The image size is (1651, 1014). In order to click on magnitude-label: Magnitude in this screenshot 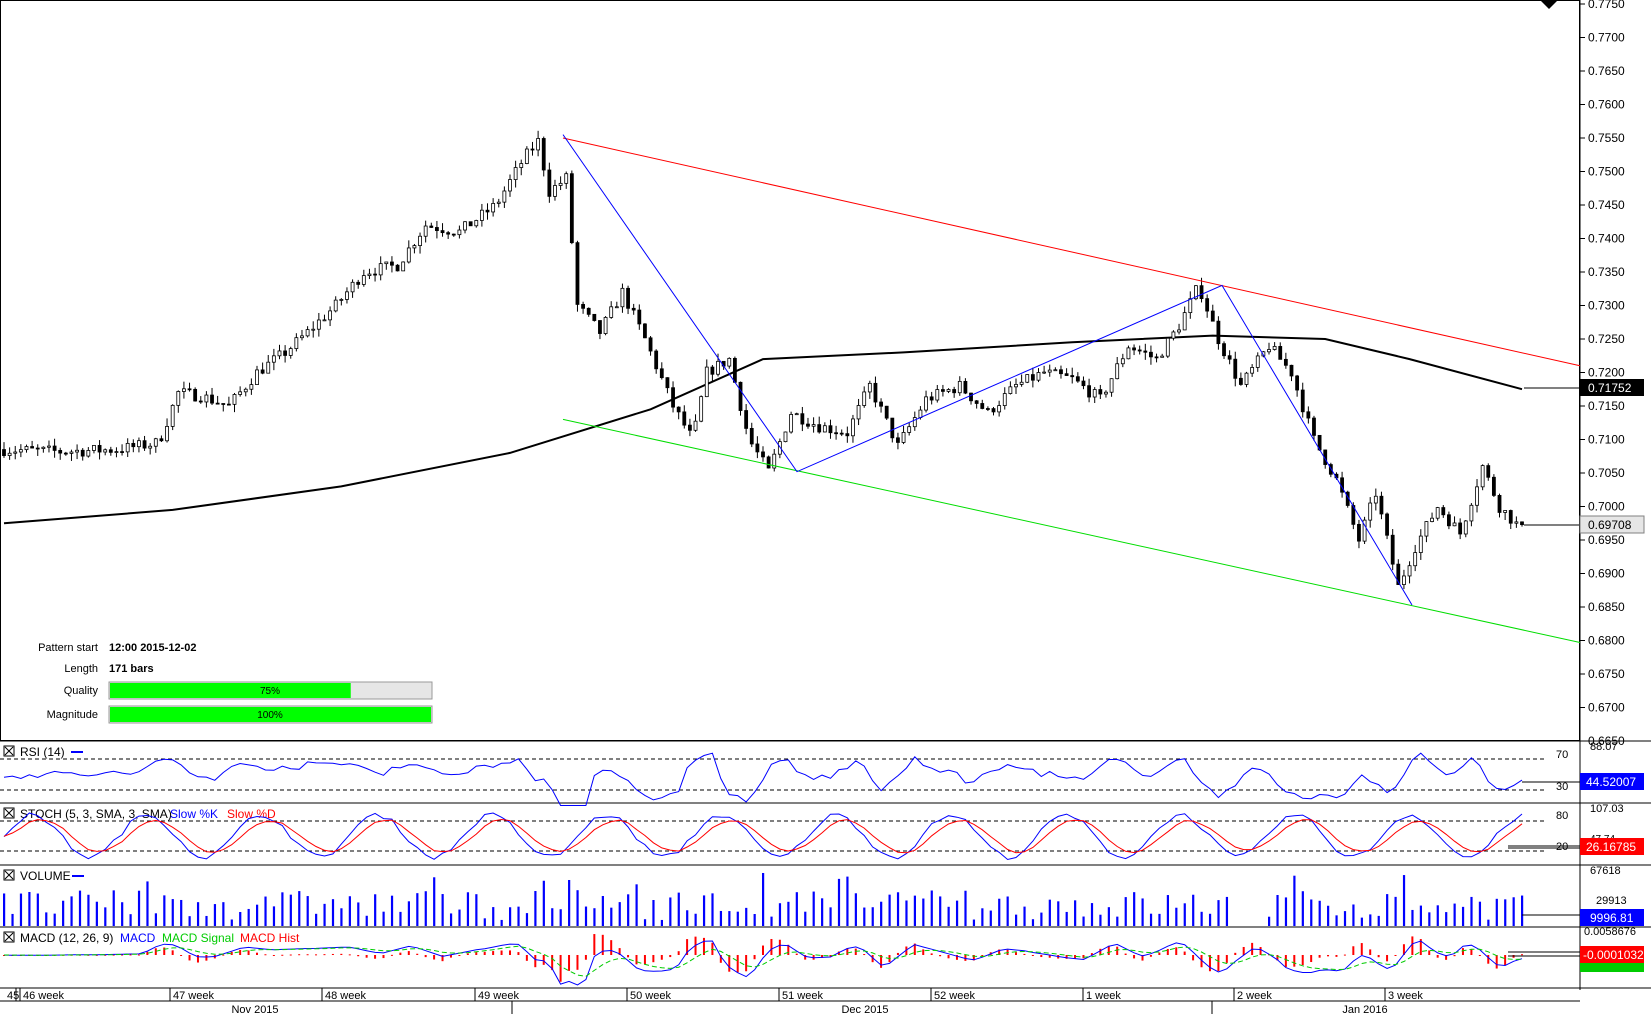, I will do `click(72, 715)`.